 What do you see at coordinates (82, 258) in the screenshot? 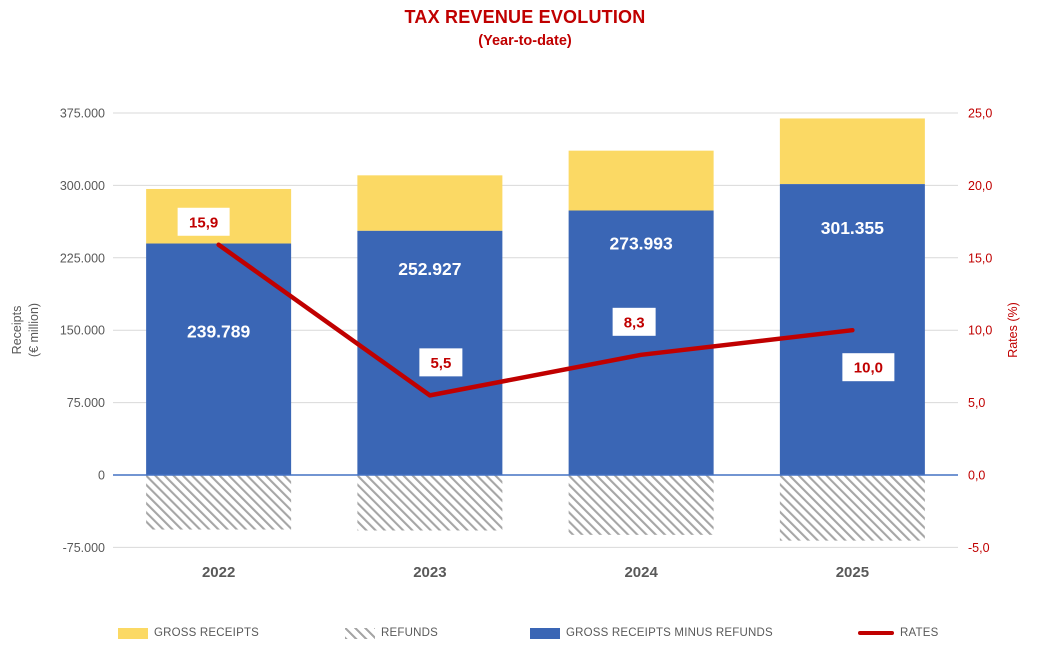
I see `svg-text: 225.000` at bounding box center [82, 258].